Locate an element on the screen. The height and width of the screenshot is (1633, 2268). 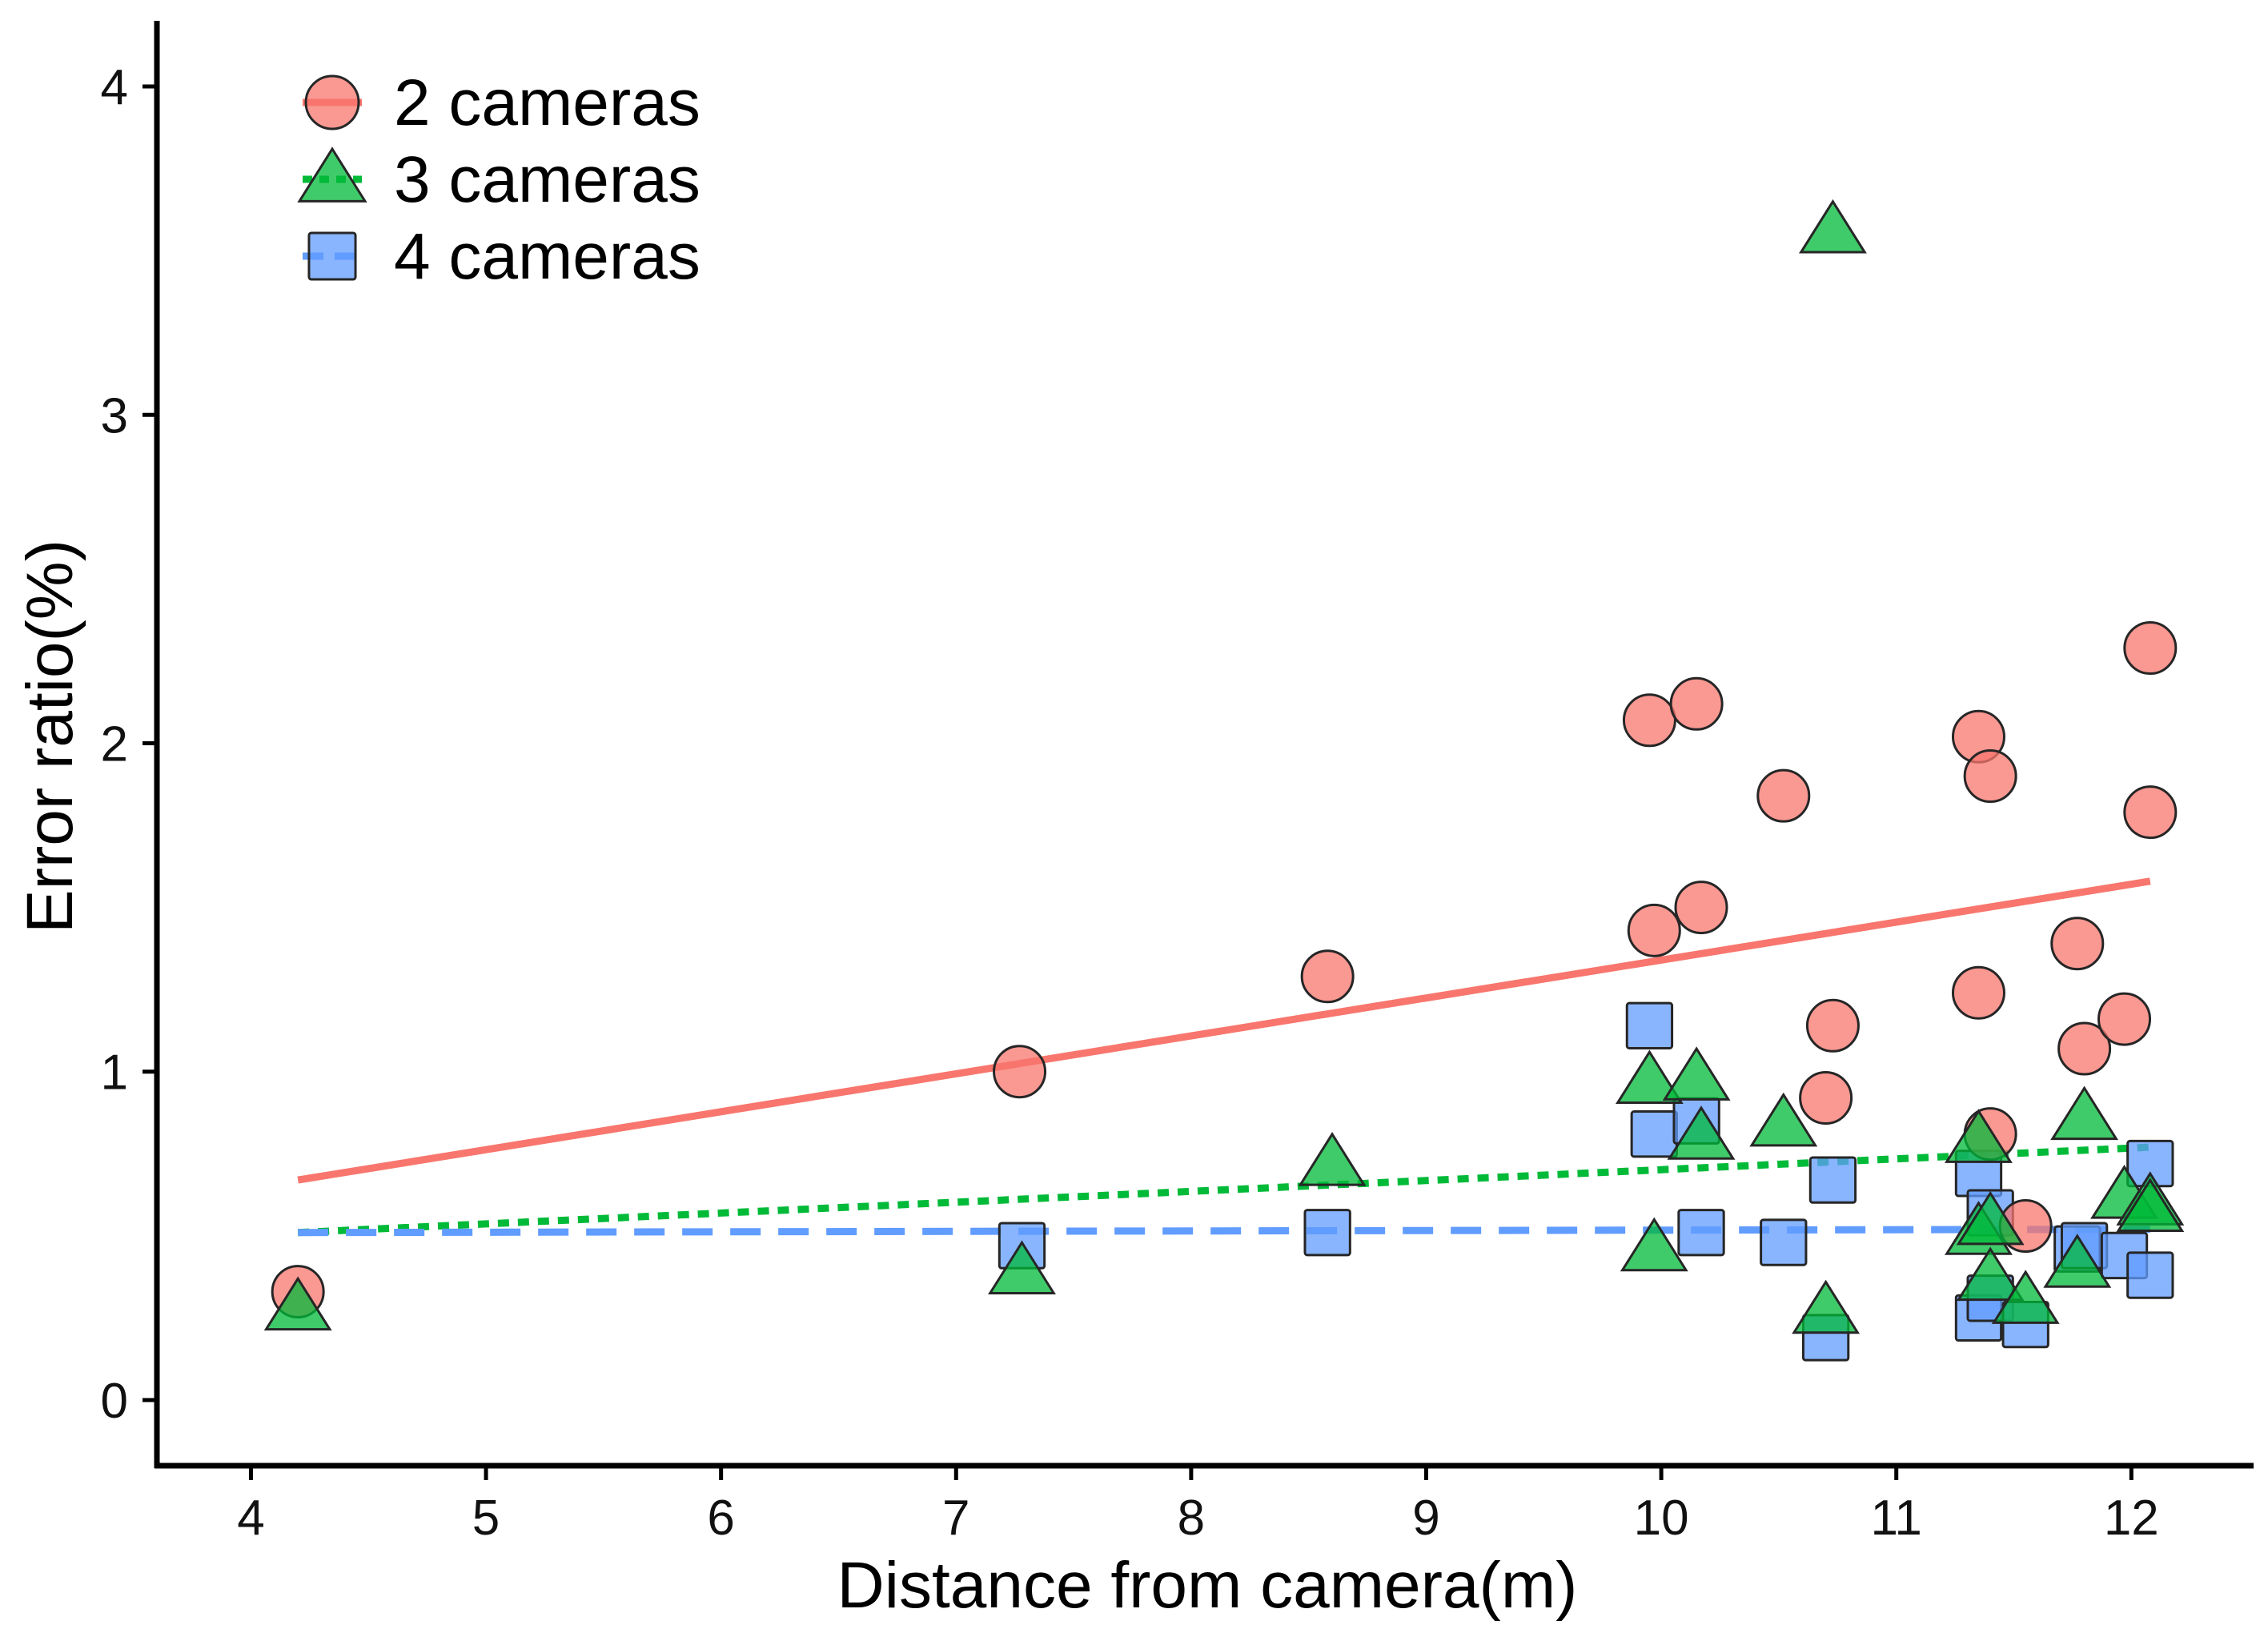
x-tick-label: 9 is located at coordinates (1425, 1518).